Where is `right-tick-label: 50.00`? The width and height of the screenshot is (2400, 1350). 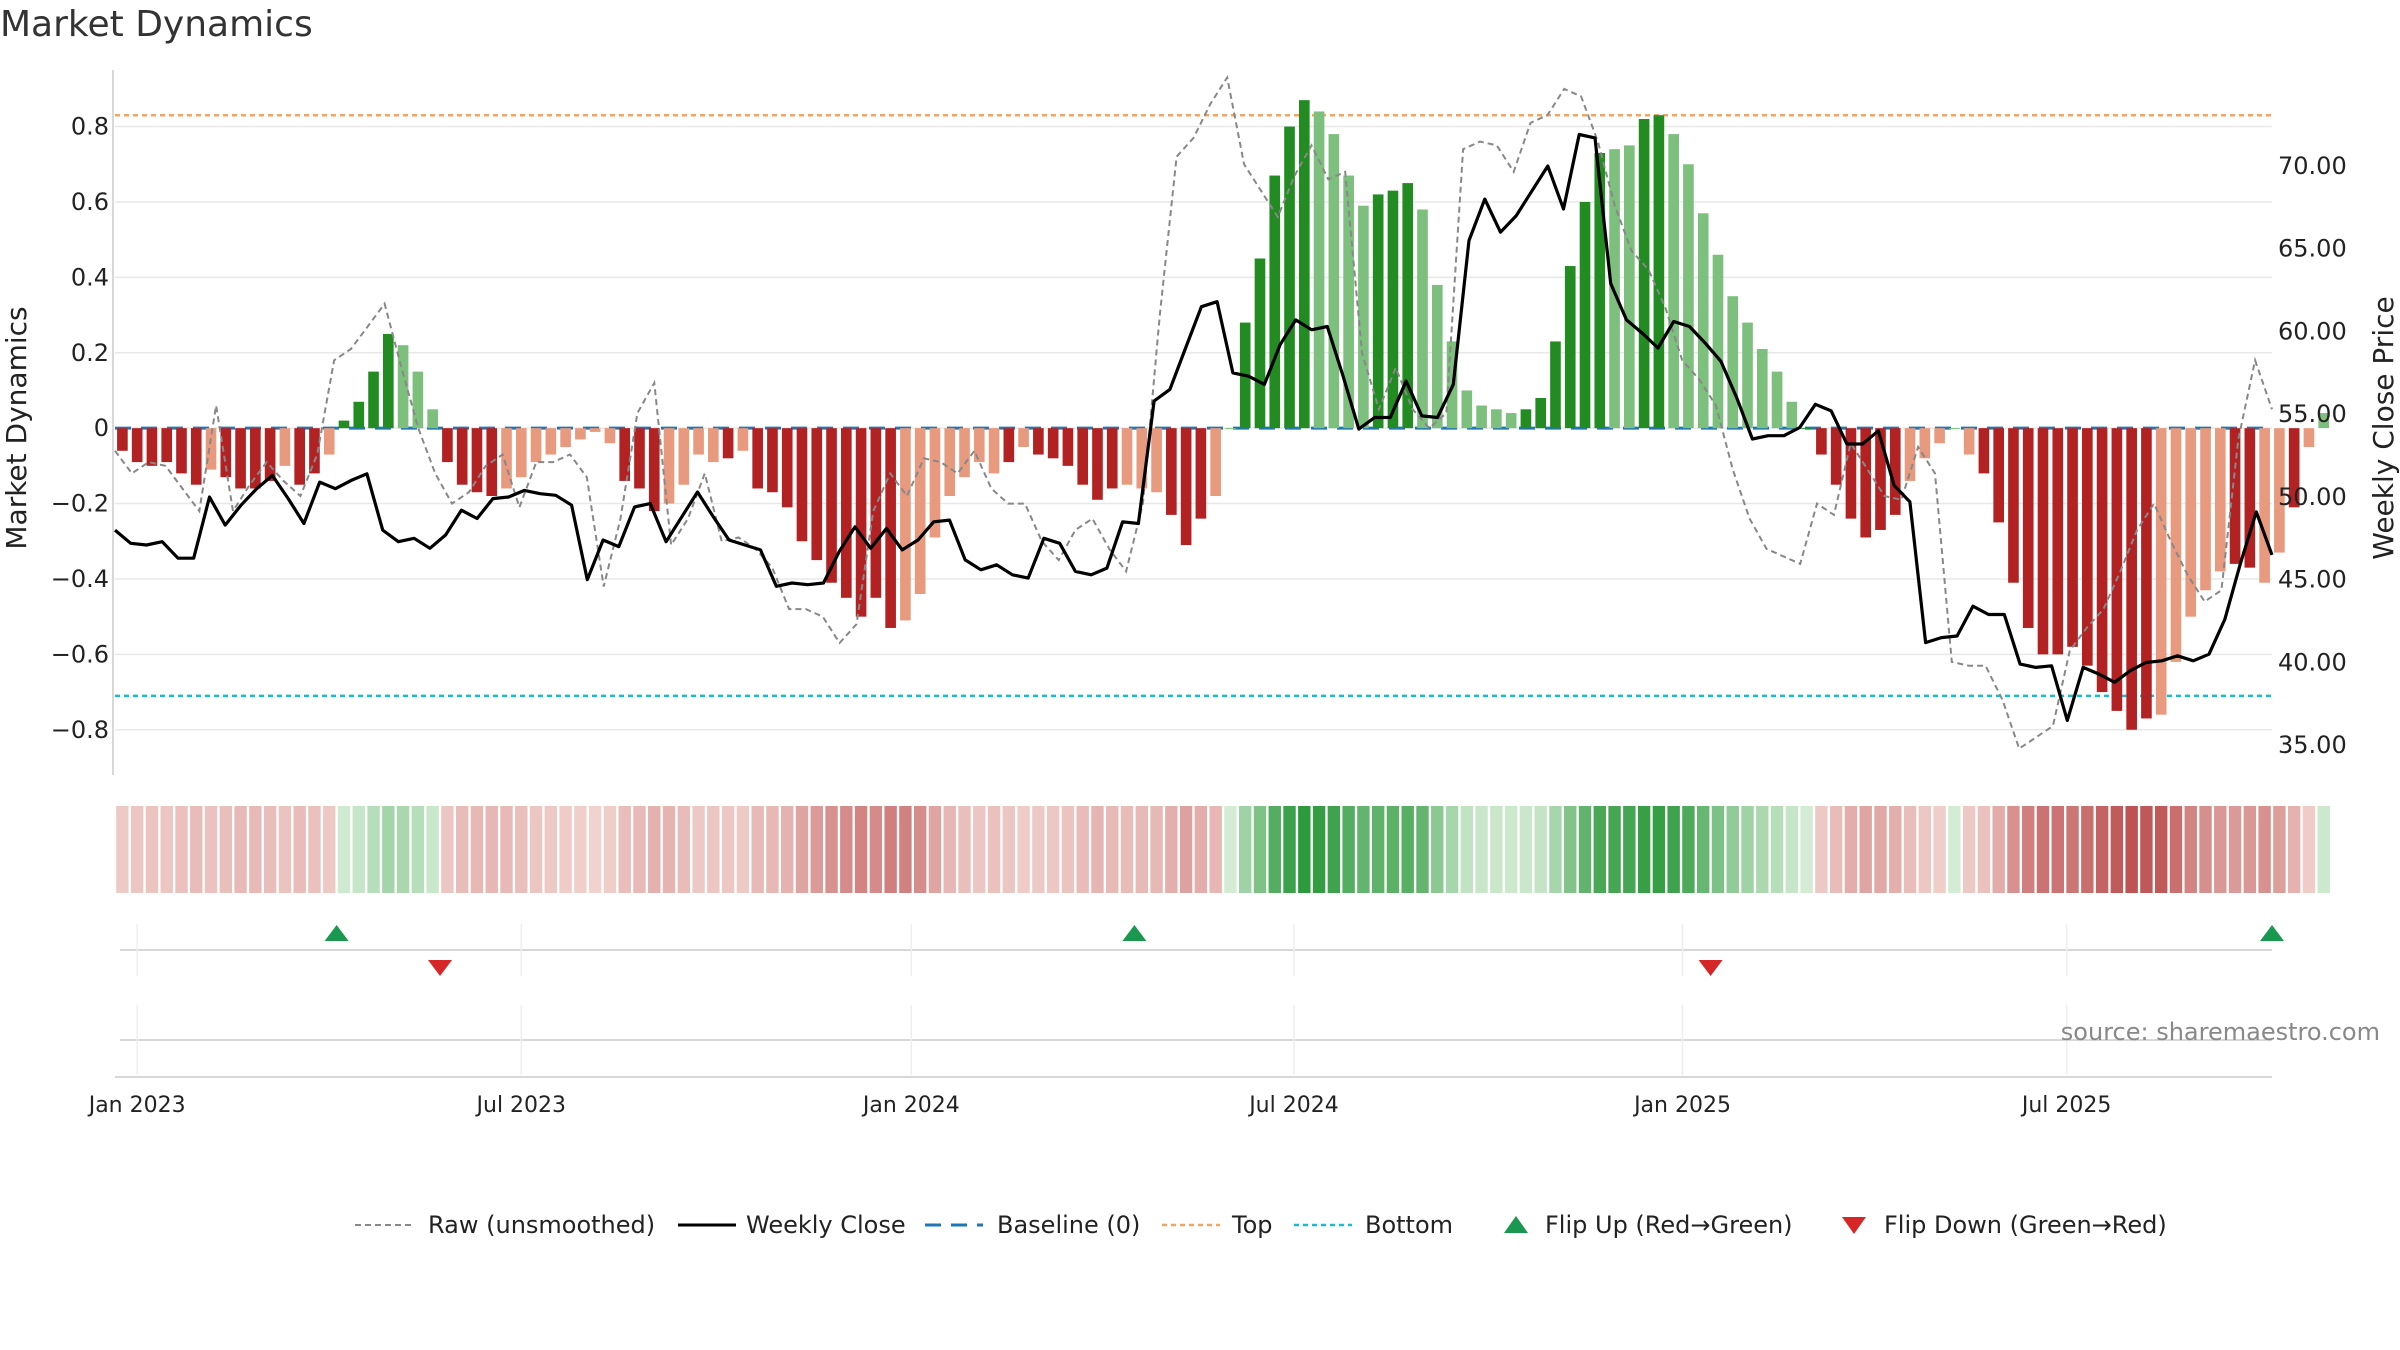 right-tick-label: 50.00 is located at coordinates (2312, 497).